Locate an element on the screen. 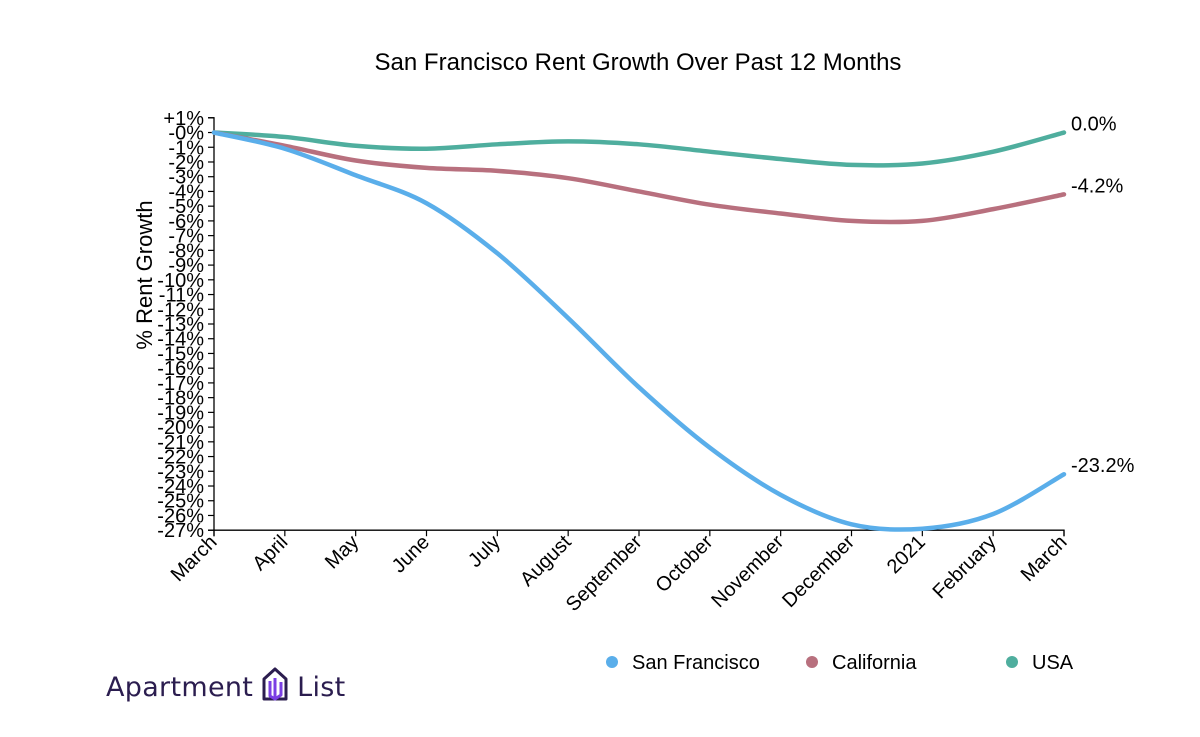  end-label-san-francisco: -23.2% is located at coordinates (1103, 466).